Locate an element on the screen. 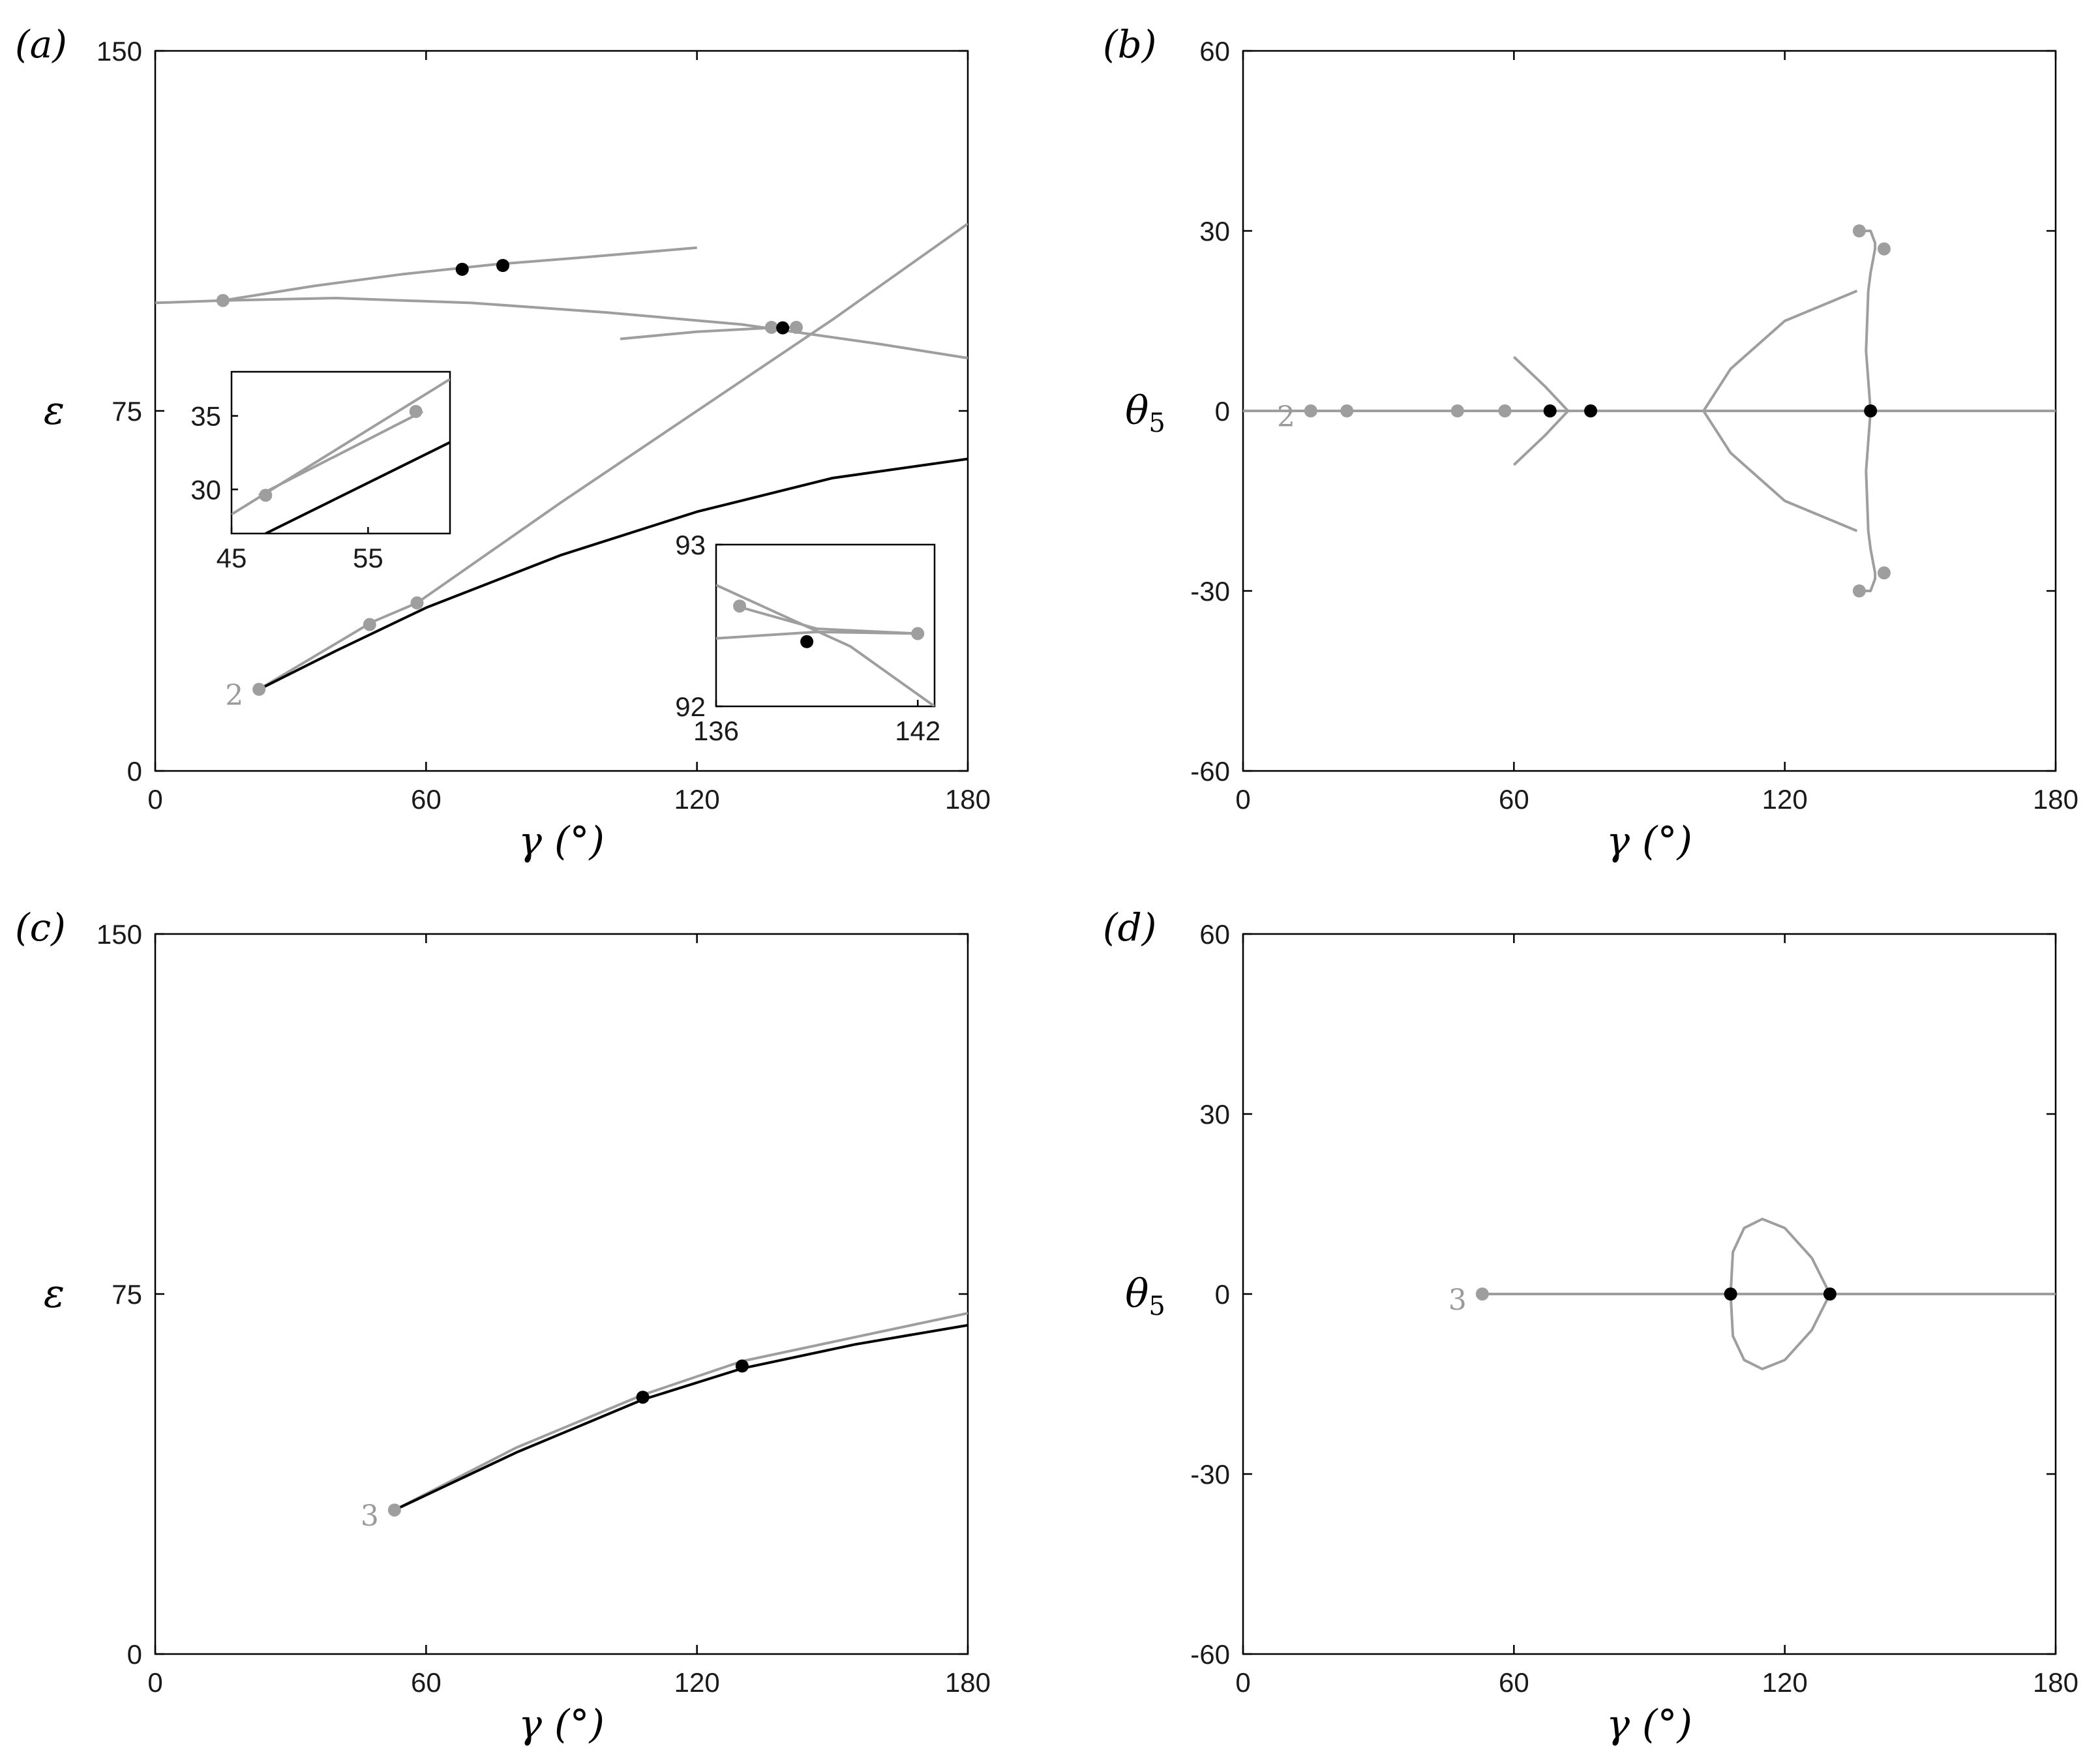 This screenshot has height=1761, width=2100. panel-a-inset-1-xtick-label-1: 142 is located at coordinates (918, 731).